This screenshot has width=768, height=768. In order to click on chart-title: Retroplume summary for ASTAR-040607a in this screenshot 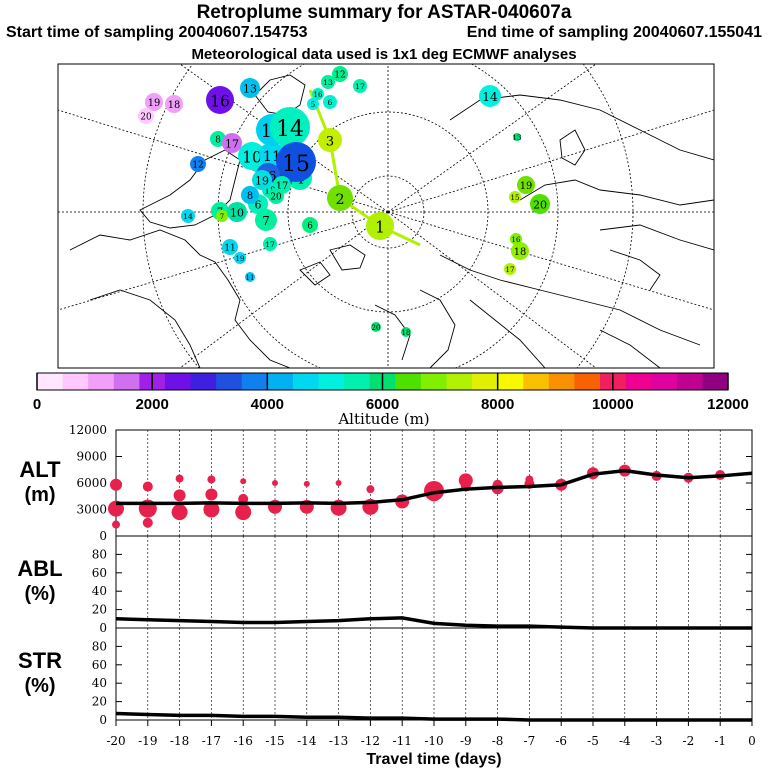, I will do `click(384, 12)`.